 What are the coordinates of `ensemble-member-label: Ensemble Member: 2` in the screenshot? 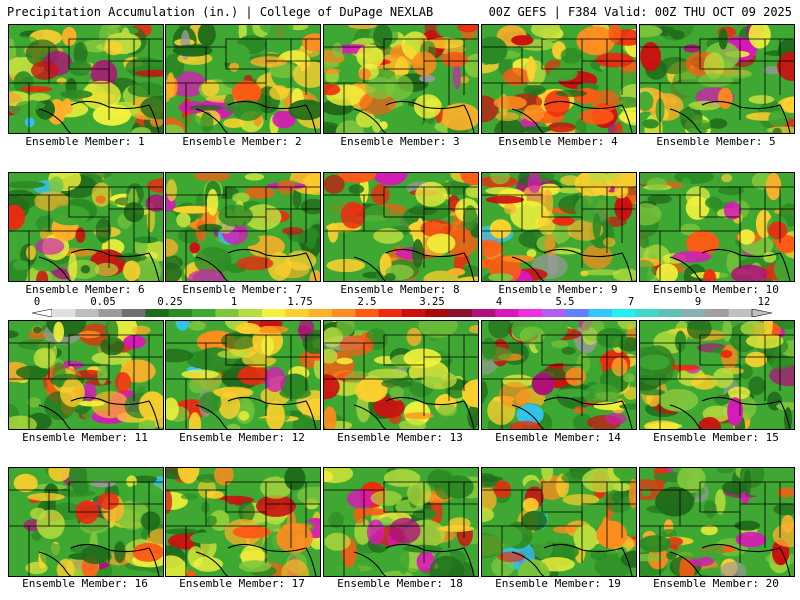 It's located at (242, 141).